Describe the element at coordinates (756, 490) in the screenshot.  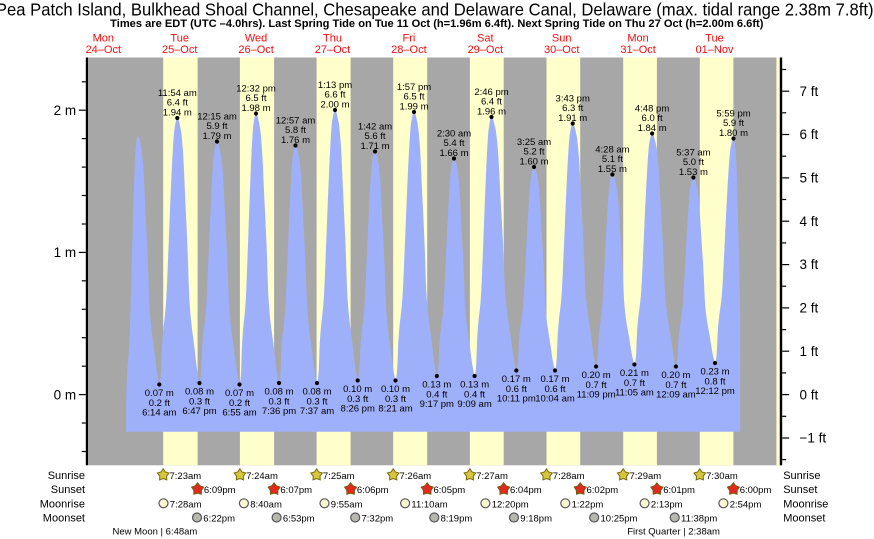
I see `svg-text: 6:00pm` at that location.